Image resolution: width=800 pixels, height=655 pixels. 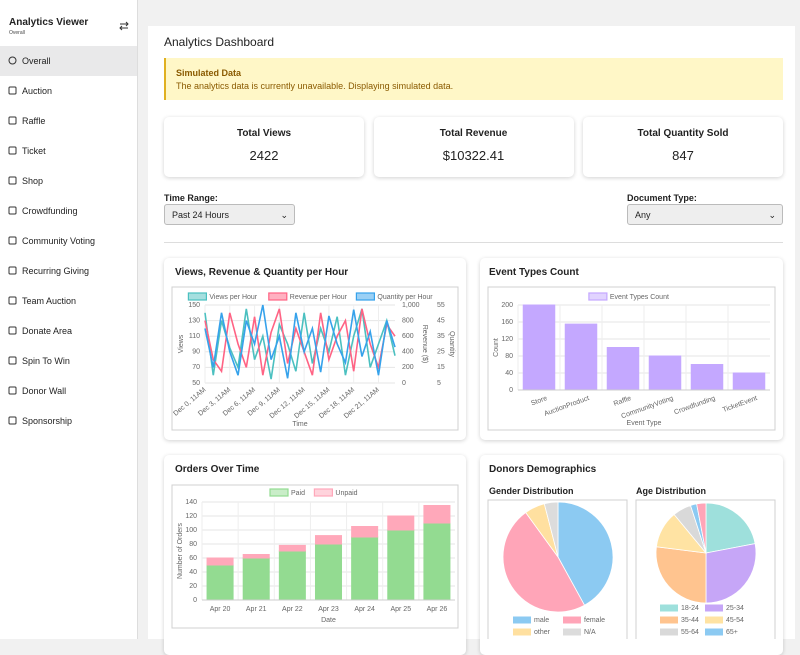 I want to click on pie-title: Age Distribution, so click(x=671, y=491).